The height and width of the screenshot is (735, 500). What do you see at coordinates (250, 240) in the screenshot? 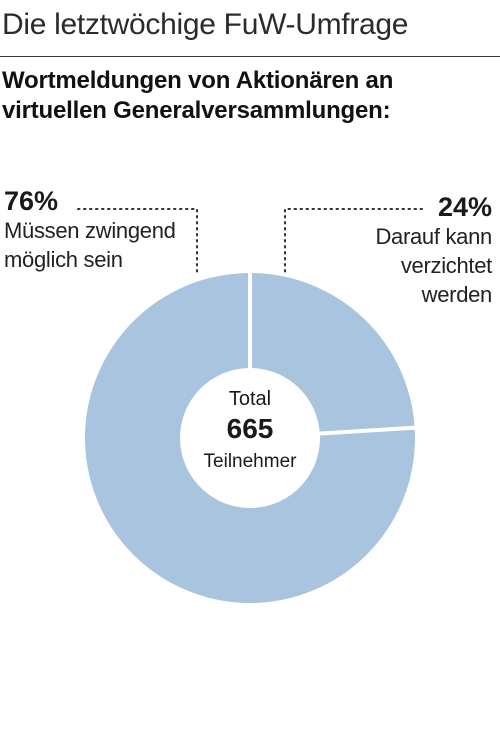
I see `leader-lines` at bounding box center [250, 240].